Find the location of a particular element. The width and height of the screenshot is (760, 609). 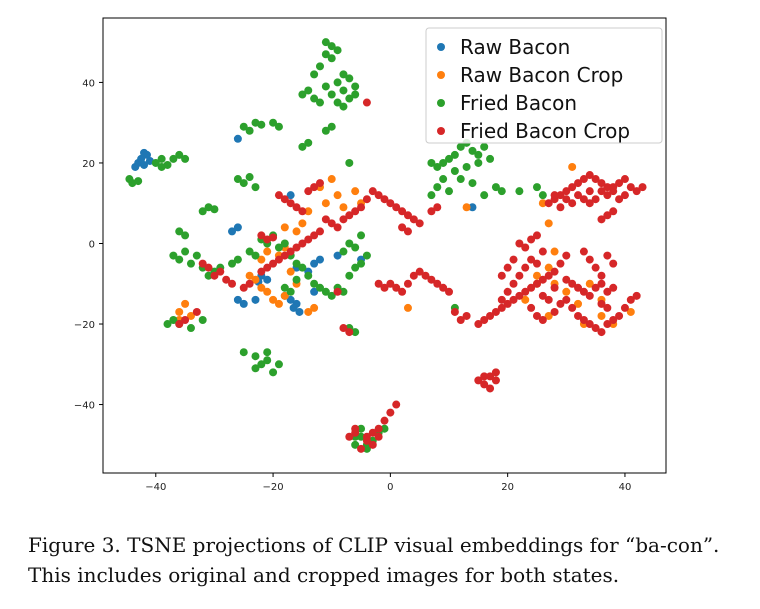

y-tick-label: −40 is located at coordinates (84, 406).